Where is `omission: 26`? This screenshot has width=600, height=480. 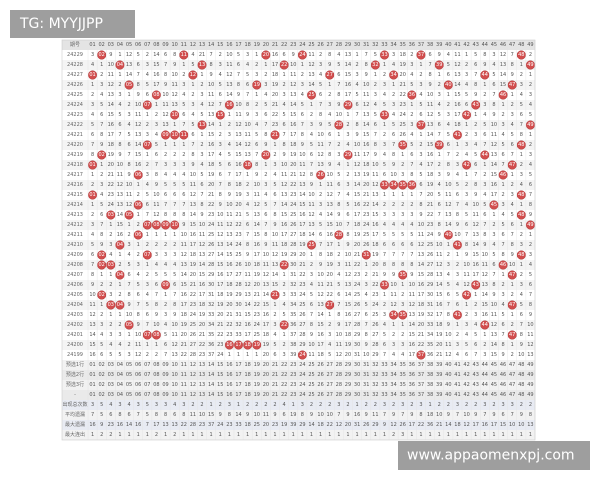 omission: 26 is located at coordinates (430, 255).